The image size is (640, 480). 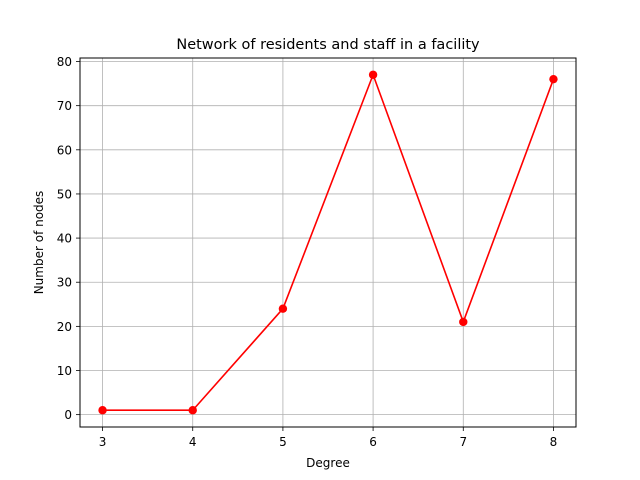 What do you see at coordinates (39, 243) in the screenshot?
I see `y-axis-label: Number of nodes` at bounding box center [39, 243].